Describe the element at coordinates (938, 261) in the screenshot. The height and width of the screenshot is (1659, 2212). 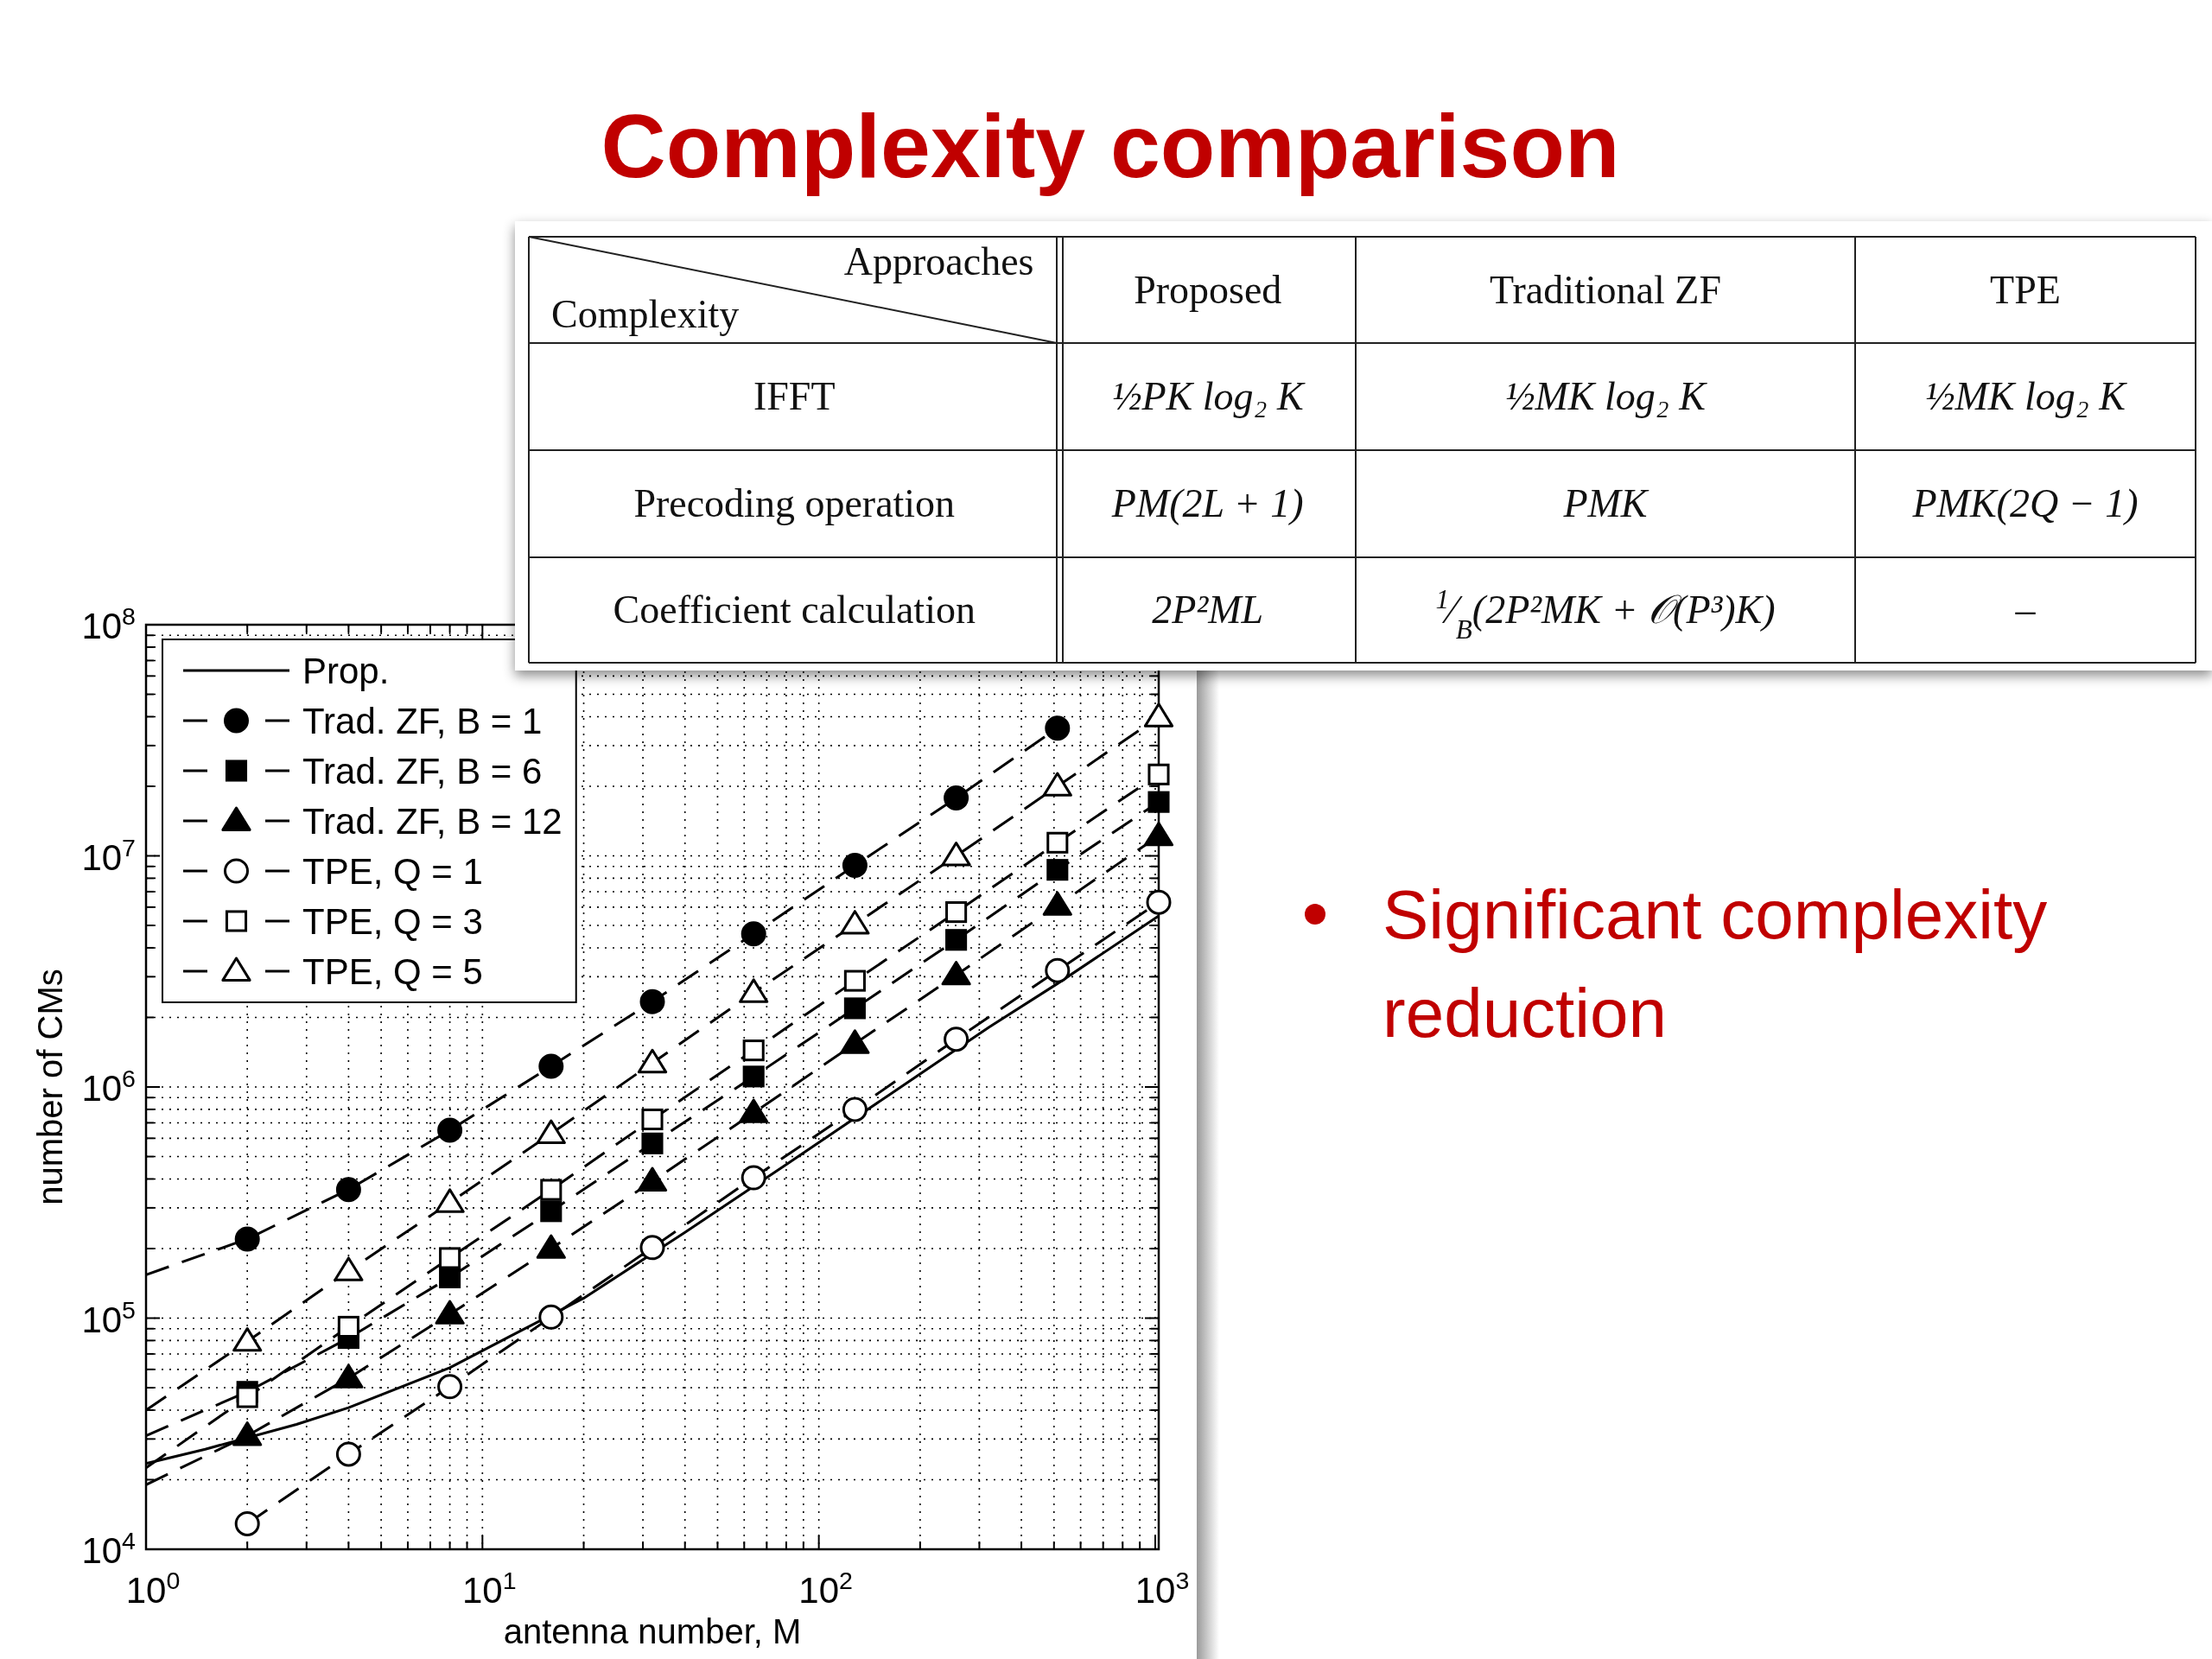
I see `text: Approaches` at that location.